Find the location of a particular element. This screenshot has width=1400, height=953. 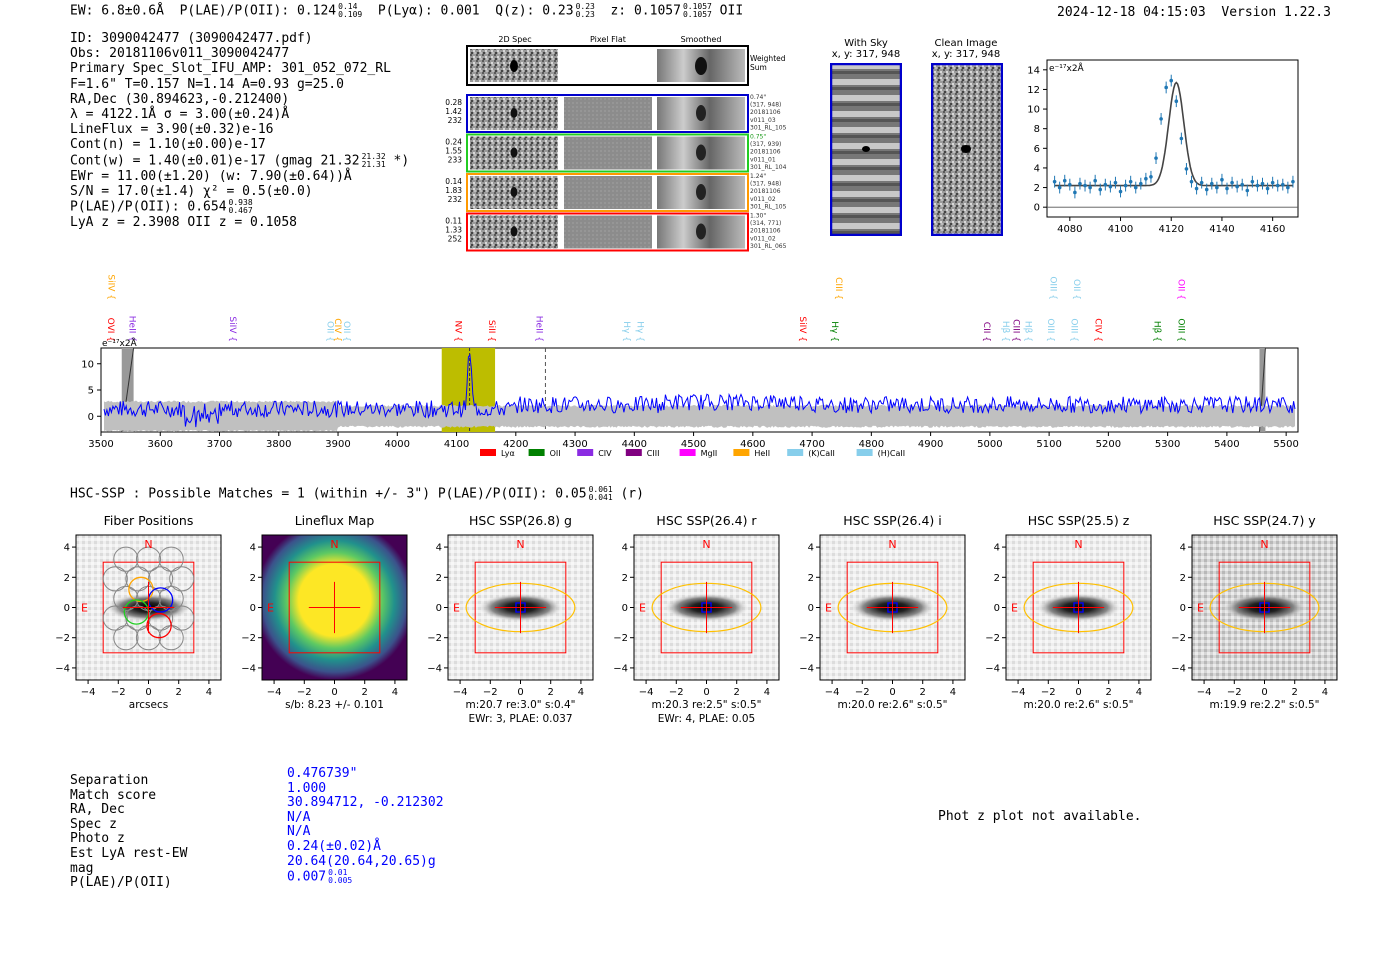

hsc-caption2-2: EWr: 3, PLAE: 0.037 is located at coordinates (520, 719).